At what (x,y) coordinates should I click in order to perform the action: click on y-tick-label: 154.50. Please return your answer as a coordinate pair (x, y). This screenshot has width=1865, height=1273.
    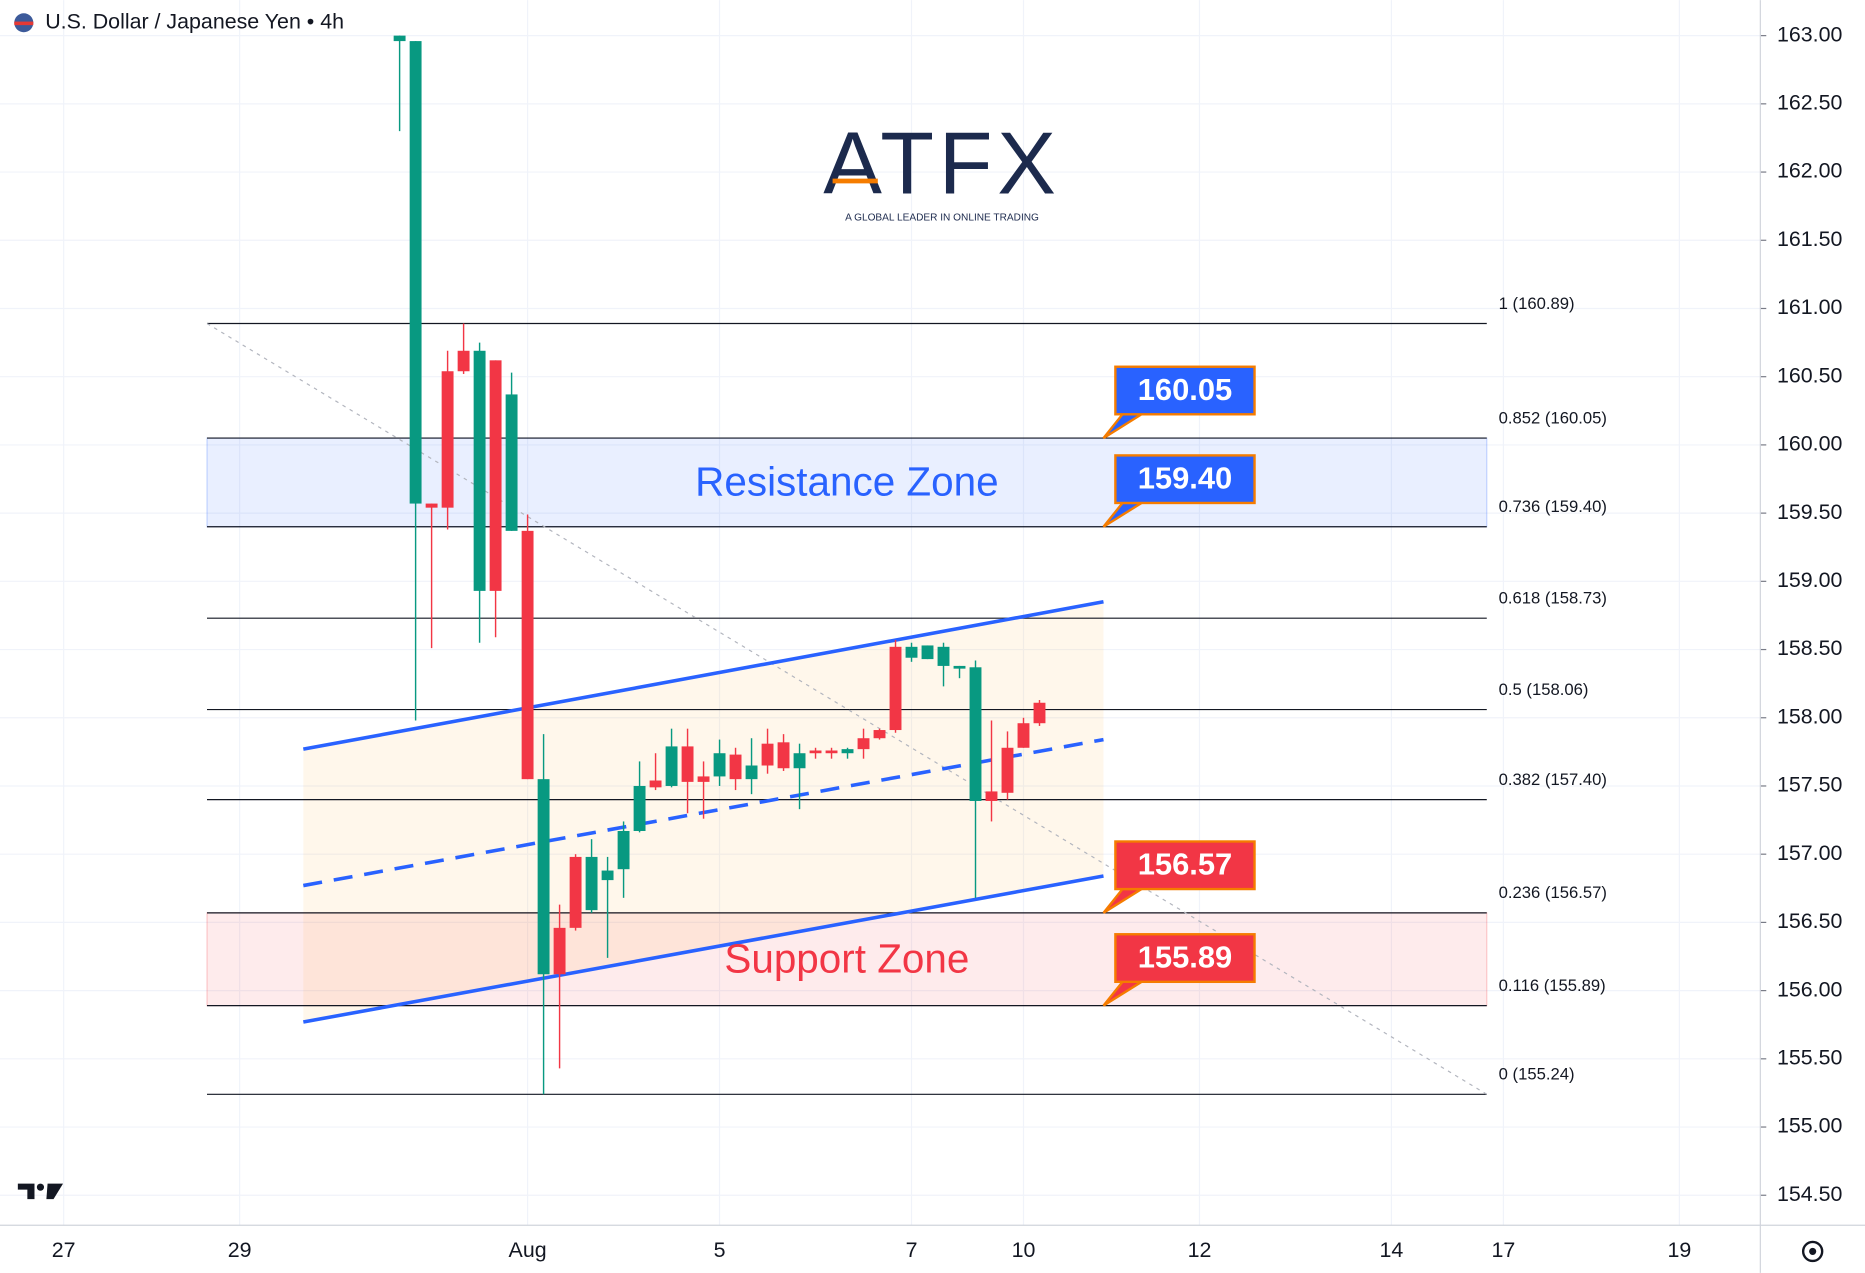
    Looking at the image, I should click on (1810, 1194).